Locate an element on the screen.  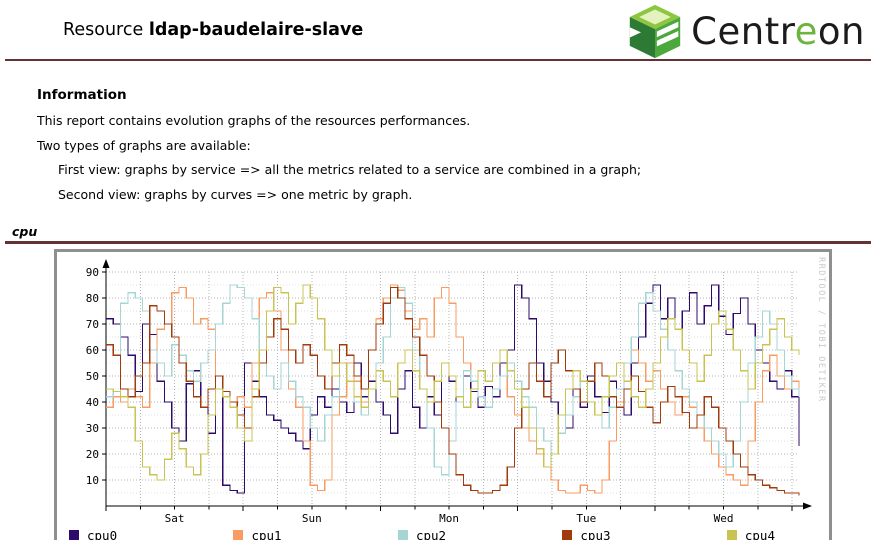
legend-item-cpu2: cpu2 is located at coordinates (422, 533).